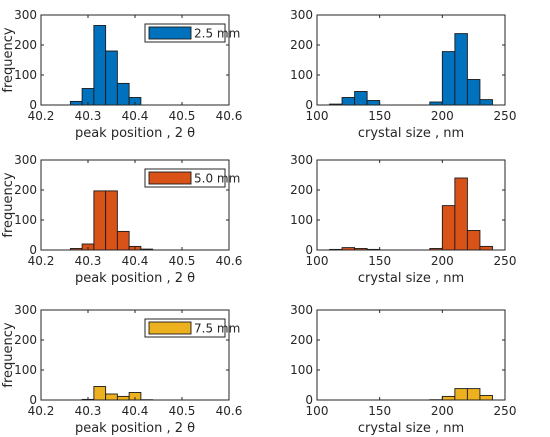 This screenshot has width=550, height=437. I want to click on legend: 2.5 mm, so click(192, 33).